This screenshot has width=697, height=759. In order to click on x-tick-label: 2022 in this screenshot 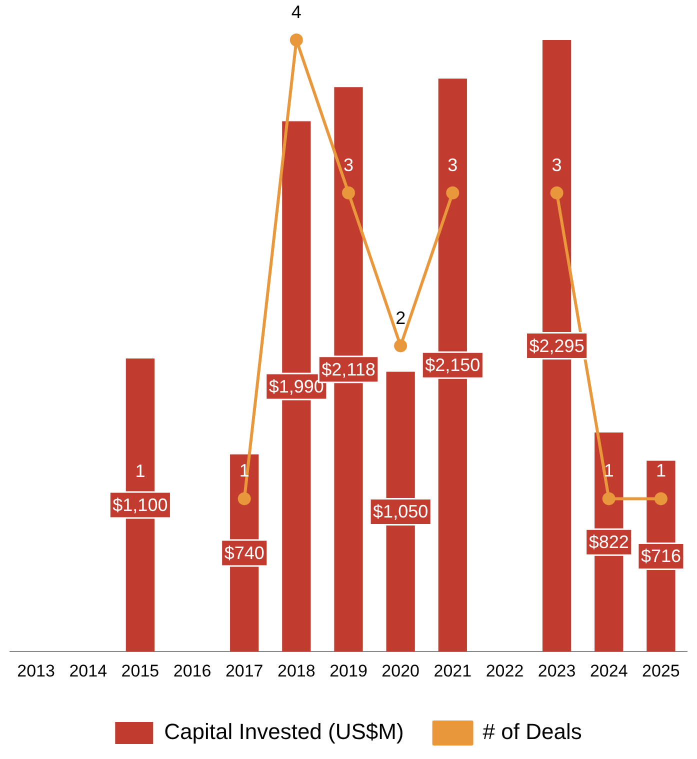, I will do `click(505, 670)`.